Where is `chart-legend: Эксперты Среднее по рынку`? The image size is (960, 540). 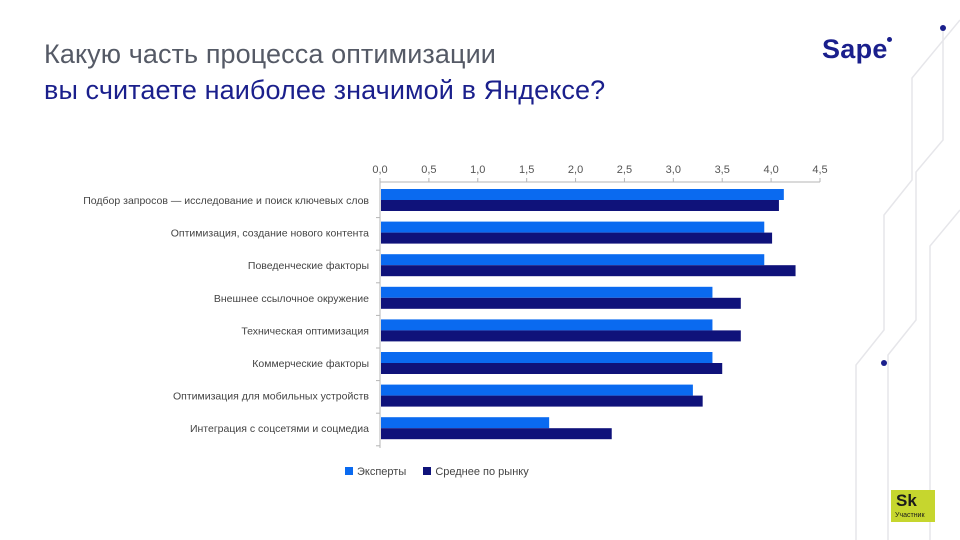
chart-legend: Эксперты Среднее по рынку is located at coordinates (444, 472).